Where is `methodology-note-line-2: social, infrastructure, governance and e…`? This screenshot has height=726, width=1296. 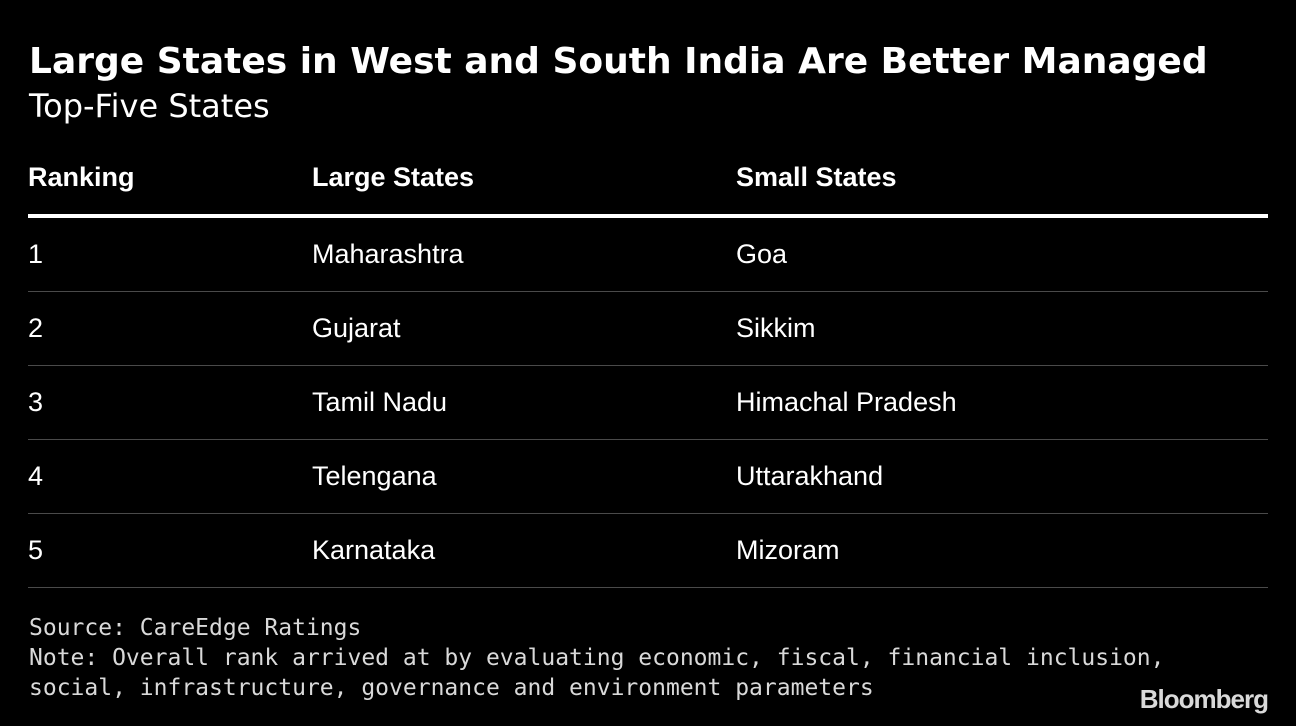
methodology-note-line-2: social, infrastructure, governance and e… is located at coordinates (451, 688).